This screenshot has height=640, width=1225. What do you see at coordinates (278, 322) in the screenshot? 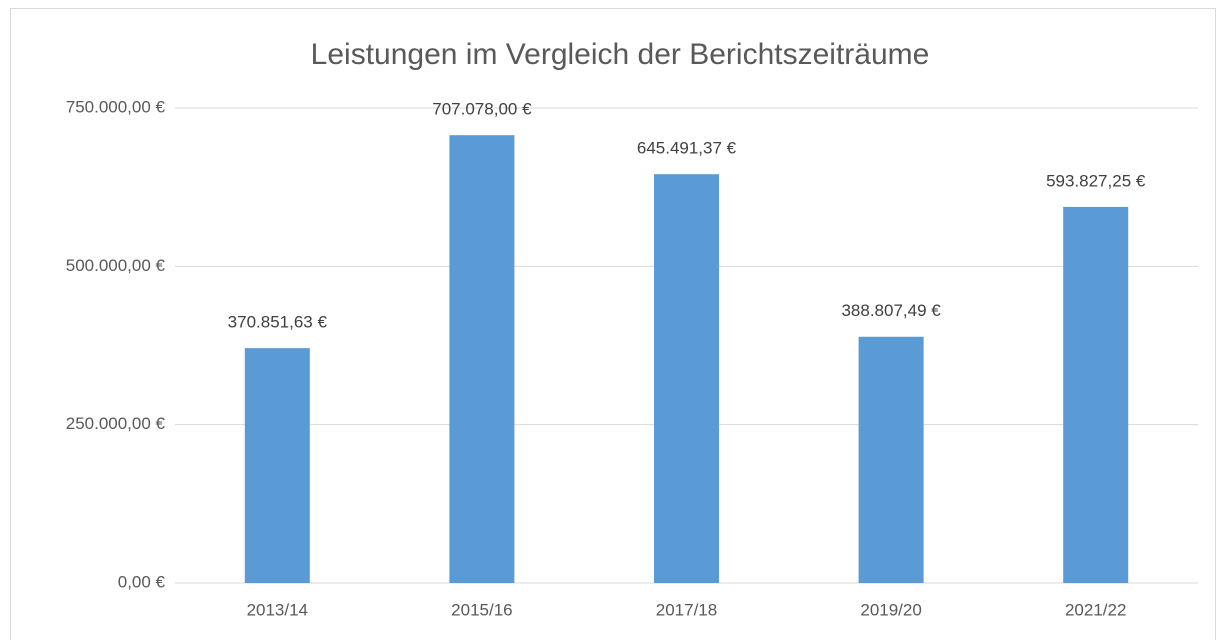
I see `data-label: 370.851,63 €` at bounding box center [278, 322].